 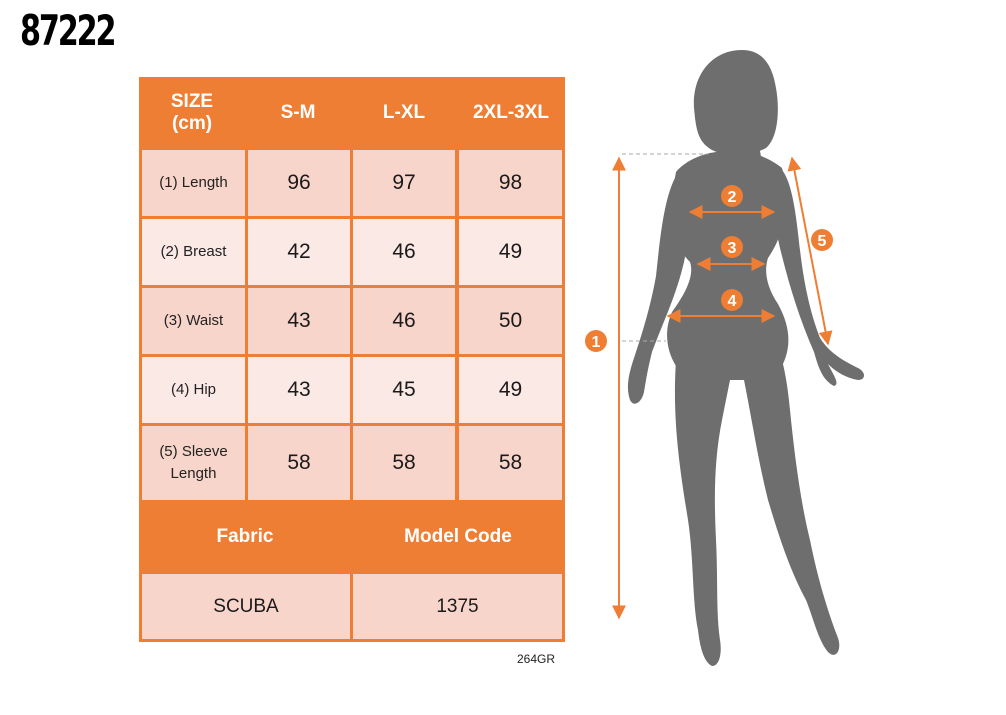 What do you see at coordinates (510, 463) in the screenshot?
I see `cell-sleeve-2xl-3xl: 58` at bounding box center [510, 463].